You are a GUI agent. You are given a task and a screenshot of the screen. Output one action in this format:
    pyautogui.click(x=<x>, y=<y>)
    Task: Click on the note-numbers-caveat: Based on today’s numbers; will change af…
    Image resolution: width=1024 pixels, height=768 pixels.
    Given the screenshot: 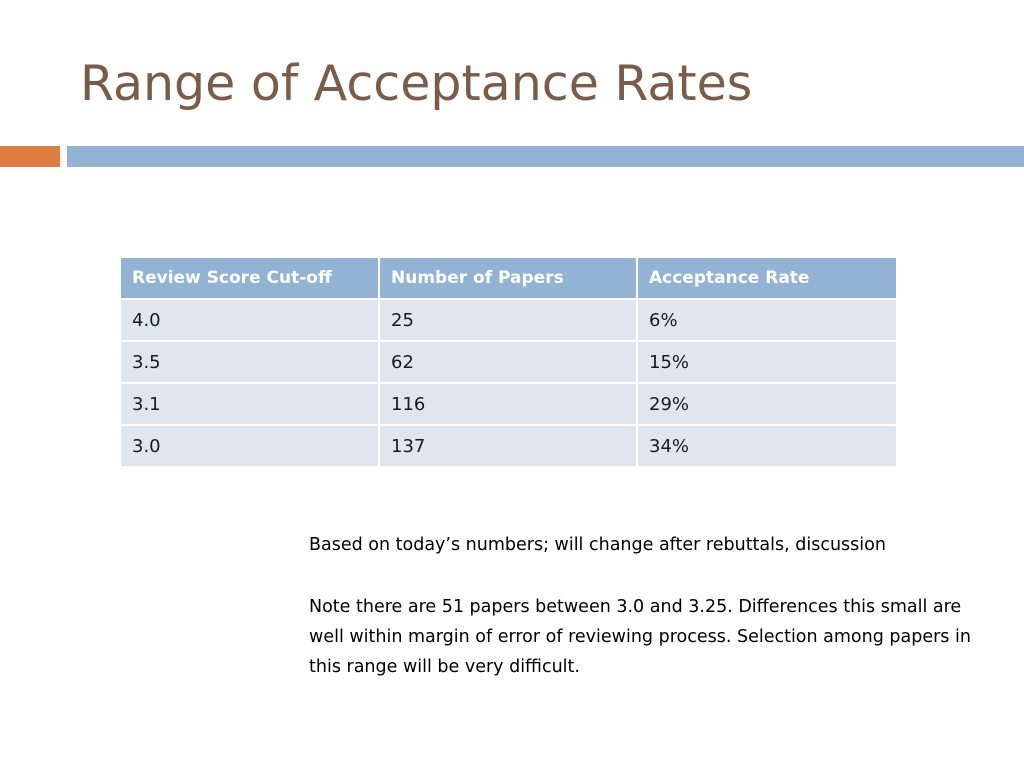 What is the action you would take?
    pyautogui.click(x=597, y=545)
    